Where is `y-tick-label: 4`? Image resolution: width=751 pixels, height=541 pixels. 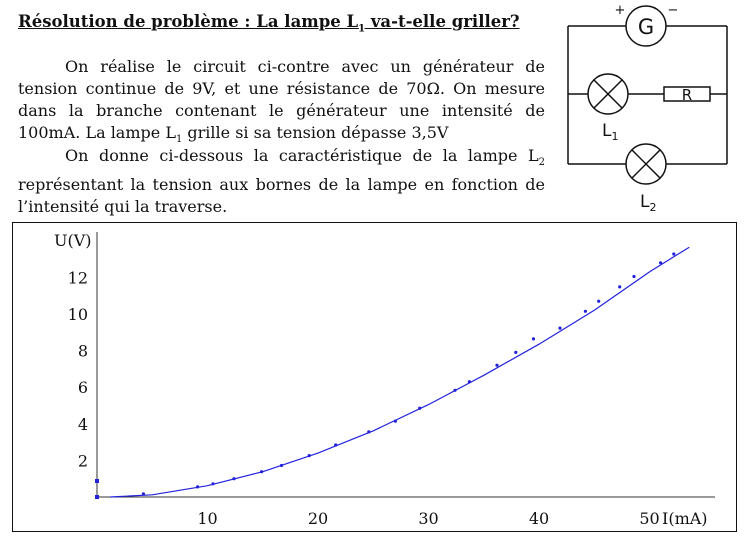 y-tick-label: 4 is located at coordinates (83, 424).